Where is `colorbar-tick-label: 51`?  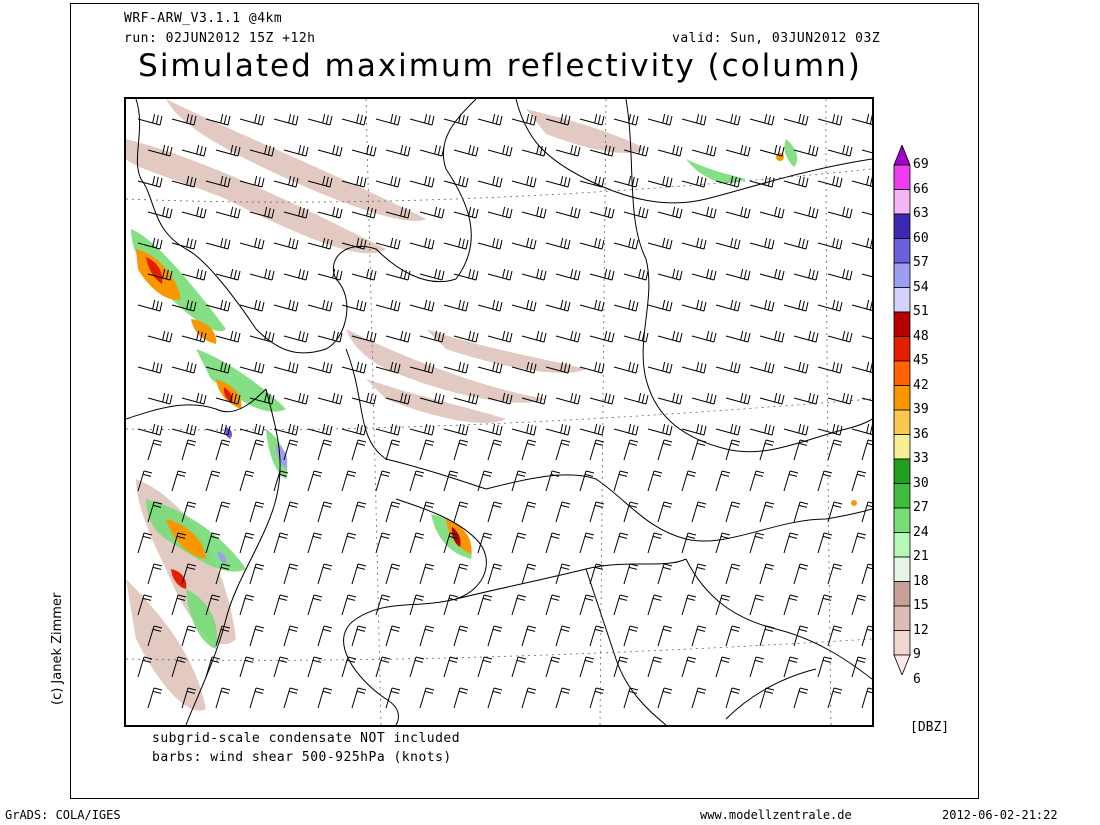 colorbar-tick-label: 51 is located at coordinates (921, 311).